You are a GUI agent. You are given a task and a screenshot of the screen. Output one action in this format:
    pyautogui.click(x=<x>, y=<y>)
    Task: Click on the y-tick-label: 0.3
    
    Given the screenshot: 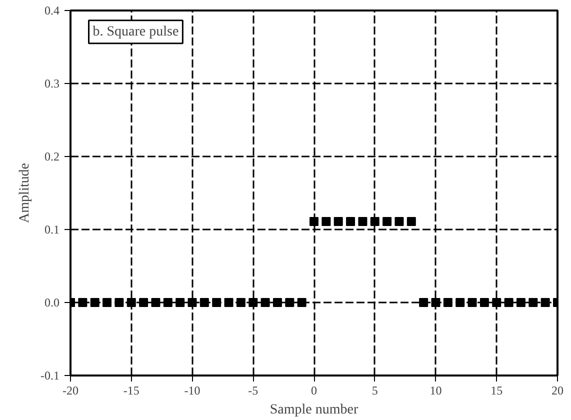 What is the action you would take?
    pyautogui.click(x=52, y=83)
    